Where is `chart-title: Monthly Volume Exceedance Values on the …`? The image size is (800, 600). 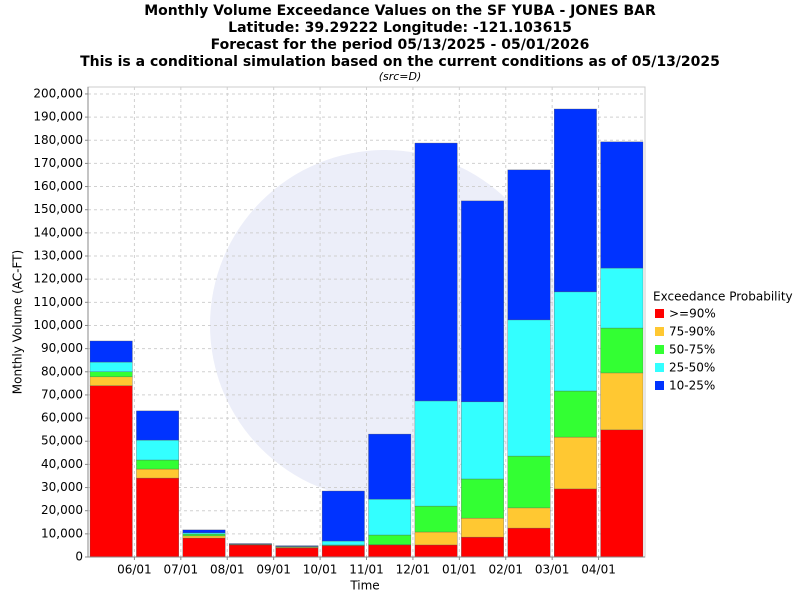 chart-title: Monthly Volume Exceedance Values on the … is located at coordinates (400, 11).